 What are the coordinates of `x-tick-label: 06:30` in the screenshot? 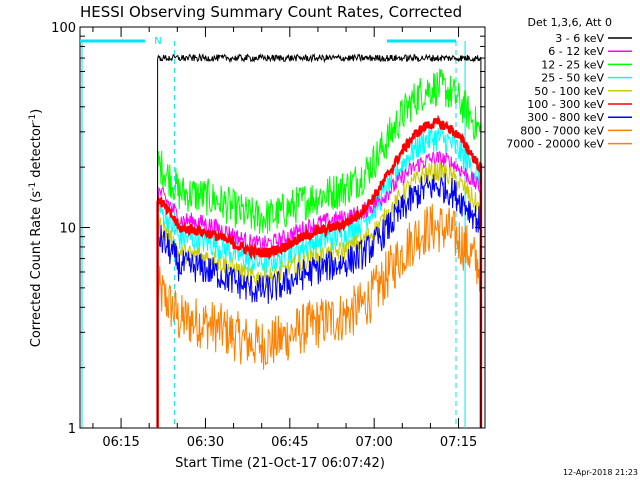 It's located at (205, 442).